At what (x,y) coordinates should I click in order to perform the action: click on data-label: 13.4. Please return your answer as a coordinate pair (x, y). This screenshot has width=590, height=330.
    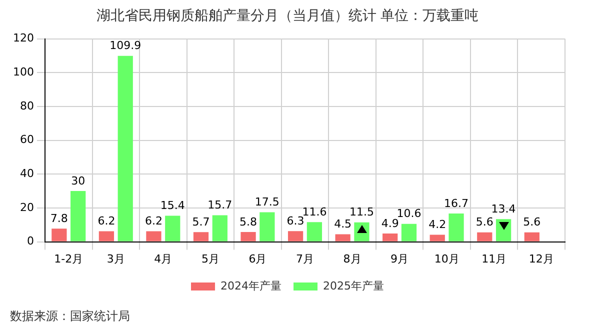
    Looking at the image, I should click on (503, 209).